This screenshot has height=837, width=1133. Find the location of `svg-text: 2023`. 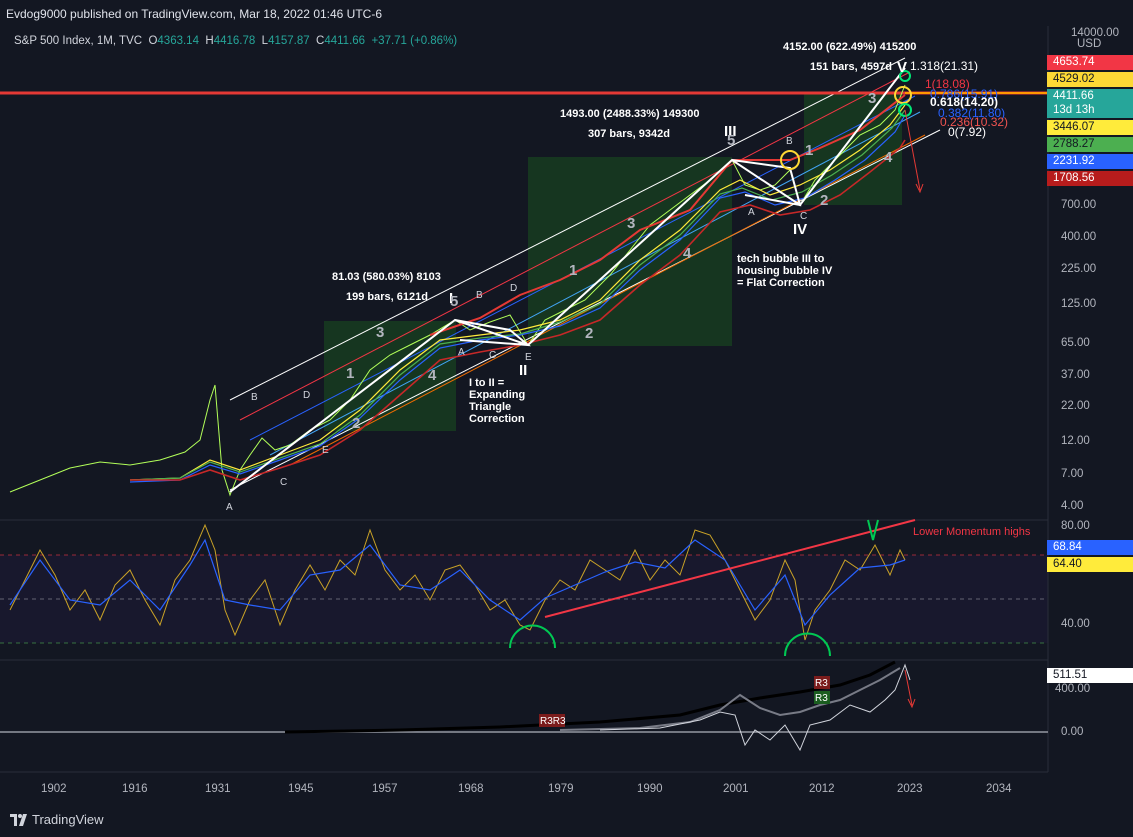

svg-text: 2023 is located at coordinates (910, 789).